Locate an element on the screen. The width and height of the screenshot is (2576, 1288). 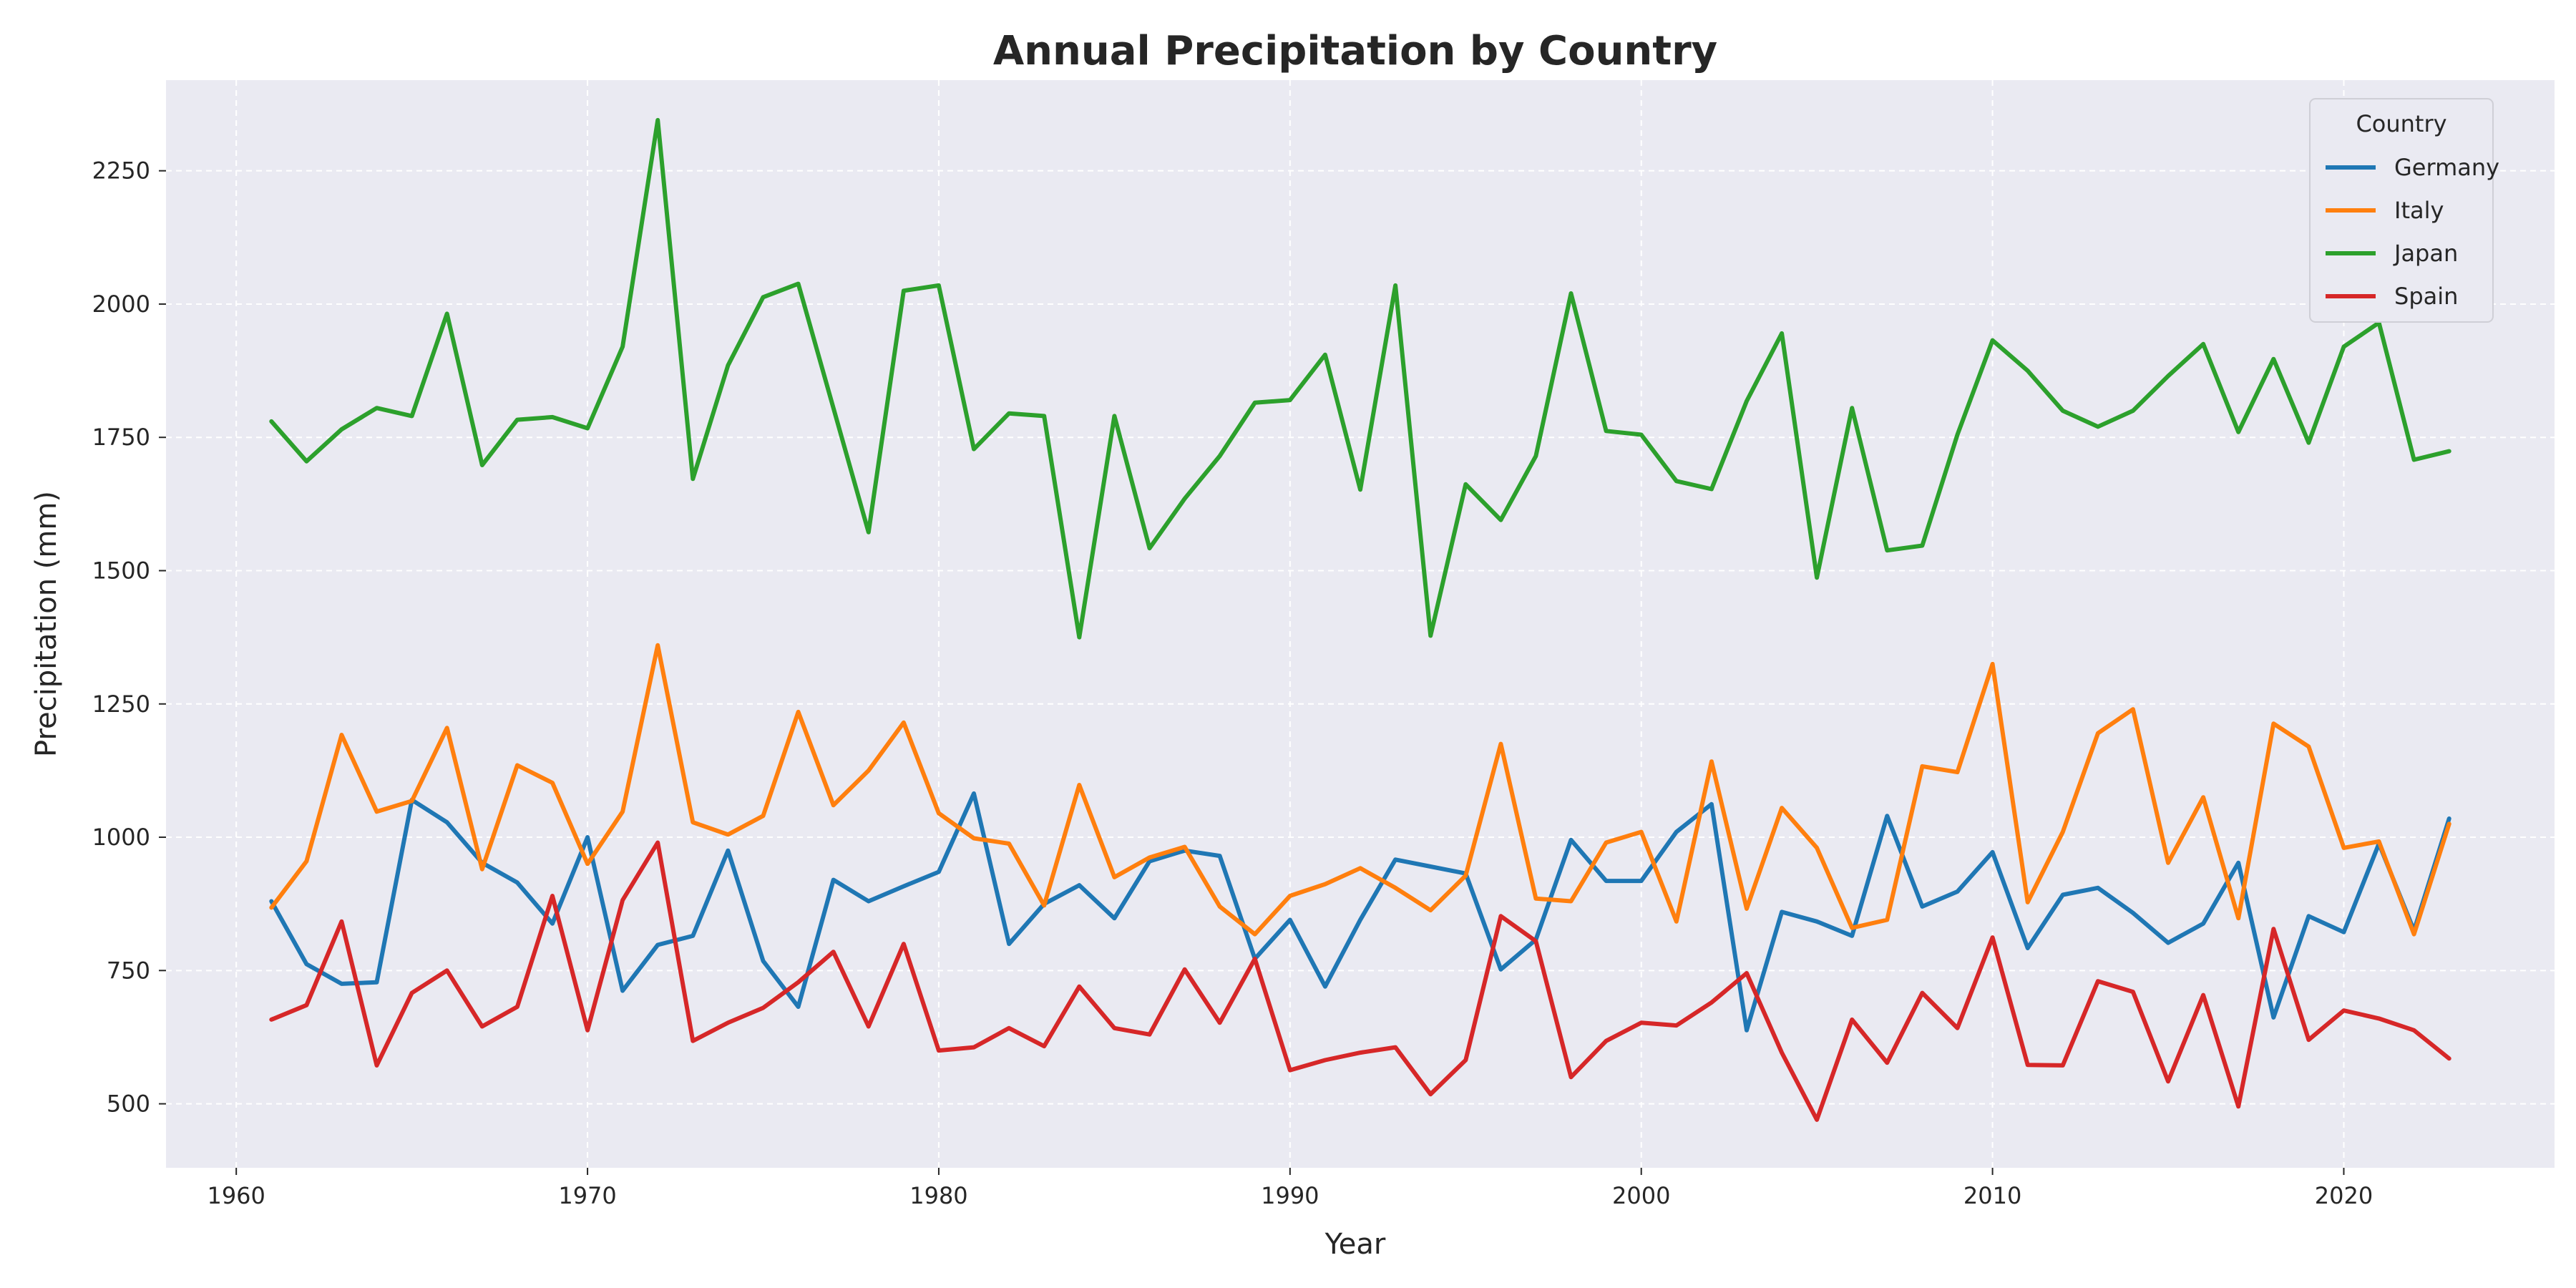
x-tick-label: 1960 is located at coordinates (236, 1195).